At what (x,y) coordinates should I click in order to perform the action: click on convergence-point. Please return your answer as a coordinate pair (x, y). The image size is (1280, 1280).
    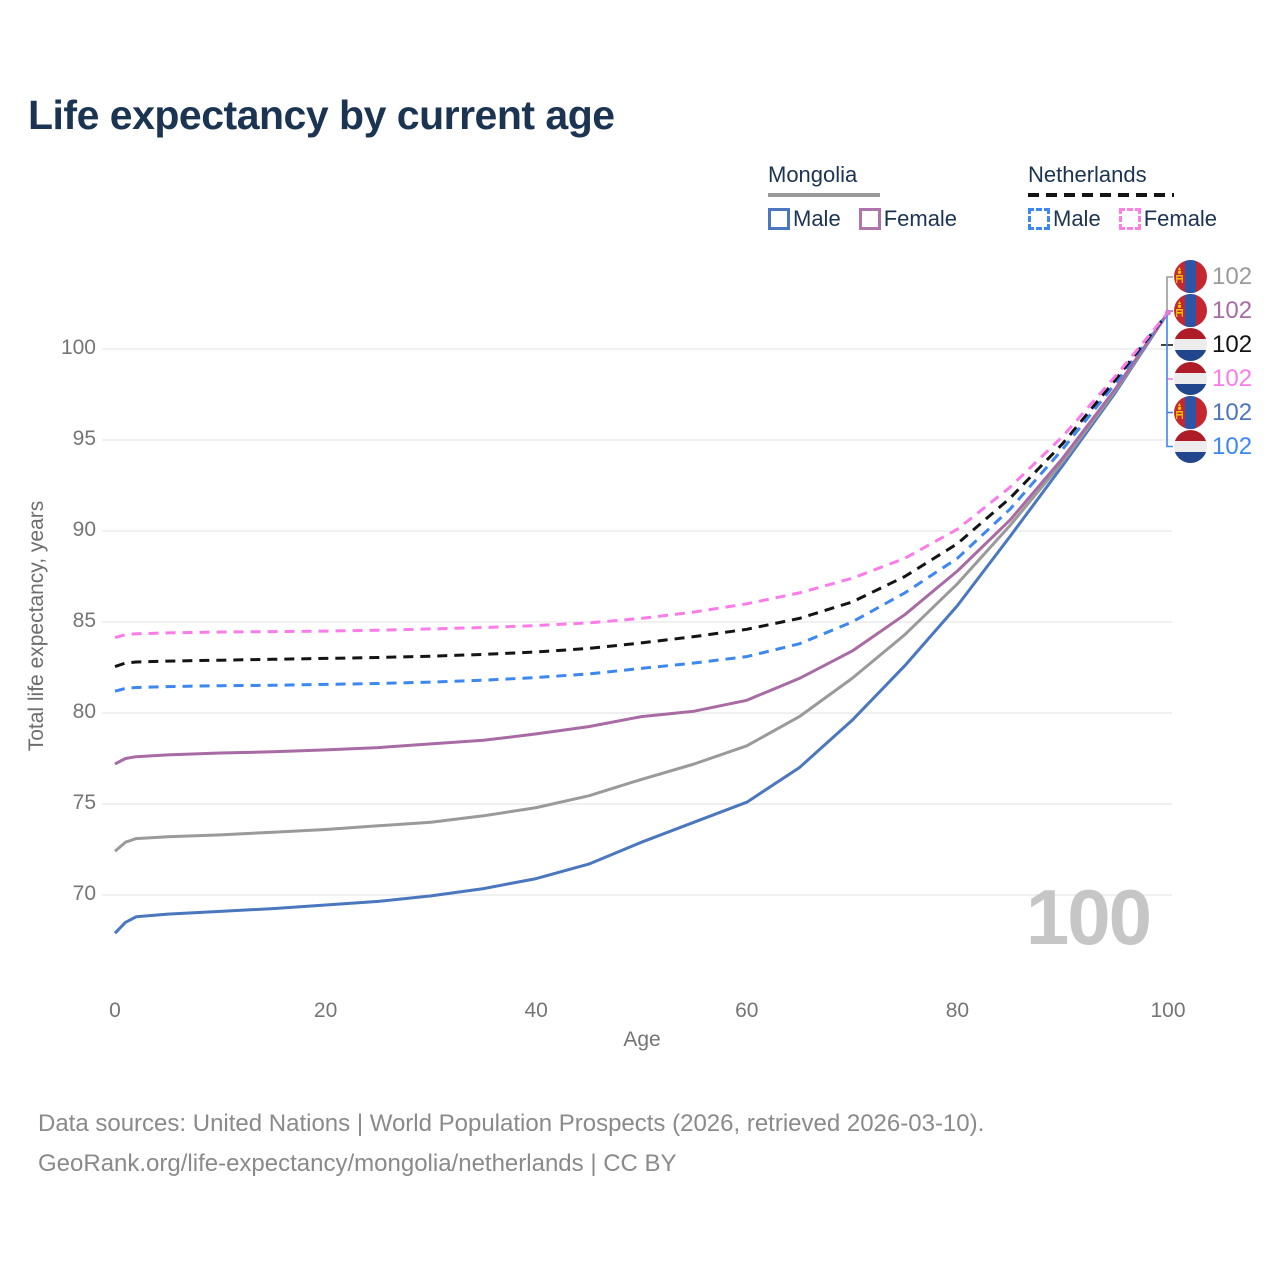
    Looking at the image, I should click on (1168, 312).